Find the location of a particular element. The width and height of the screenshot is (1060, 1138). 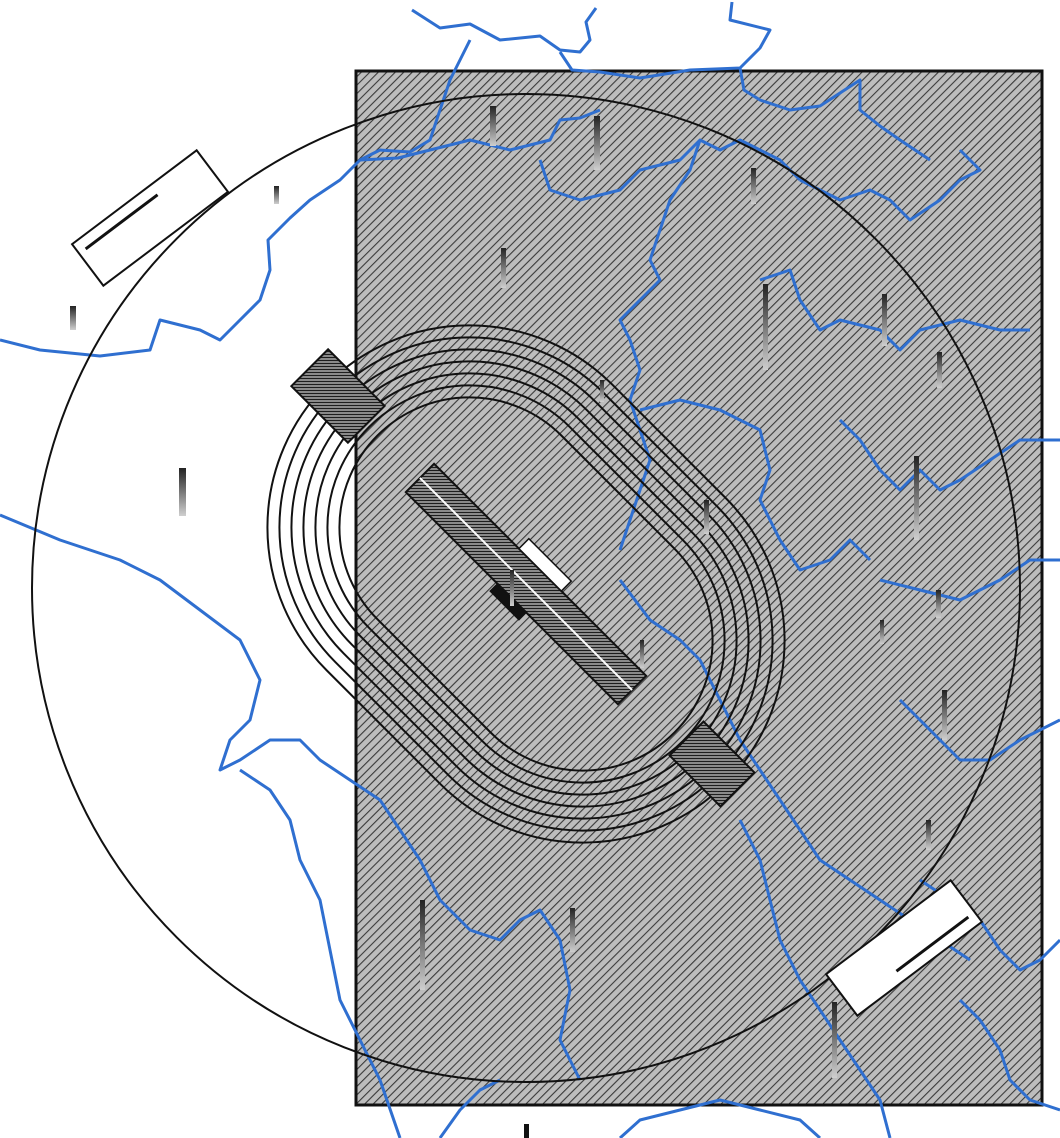

track-lane is located at coordinates (526, 584).